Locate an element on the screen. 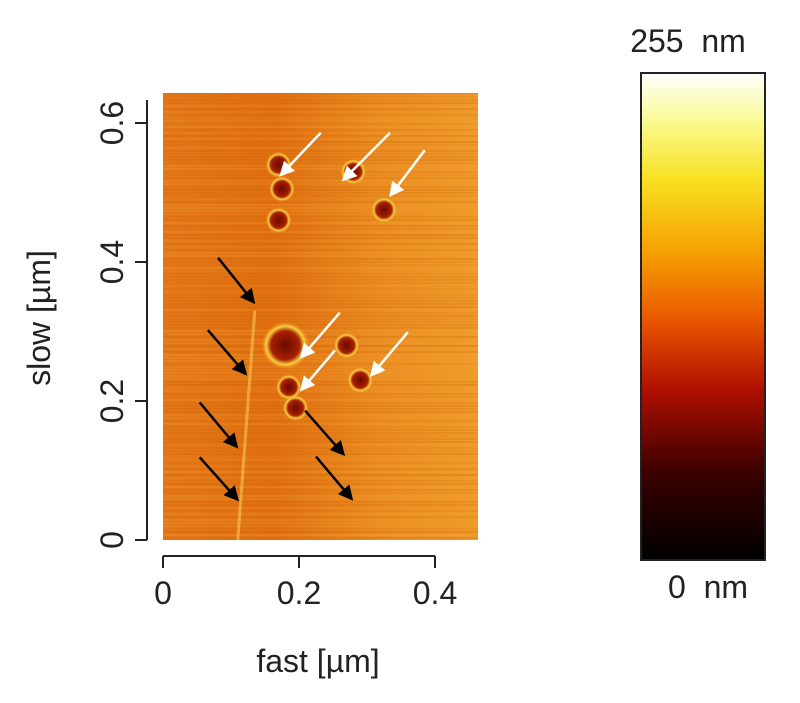  step-edge is located at coordinates (246, 425).